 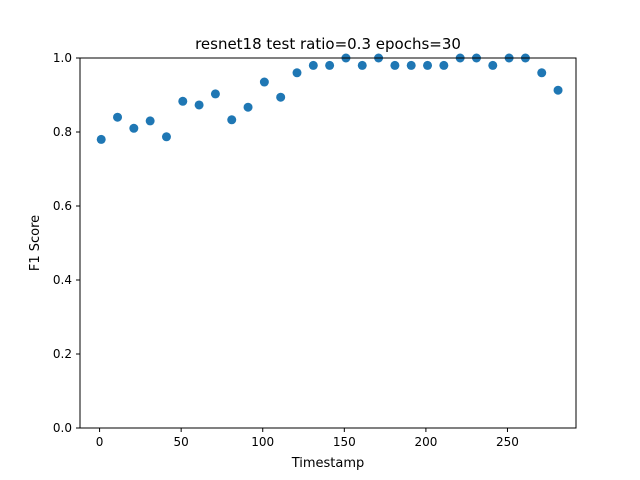 I want to click on y-tick-label: 0.0, so click(x=62, y=428).